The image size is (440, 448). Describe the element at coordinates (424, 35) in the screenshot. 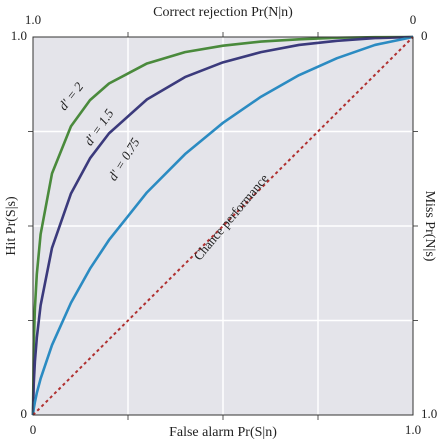

I see `y2-tick-label: 0` at that location.